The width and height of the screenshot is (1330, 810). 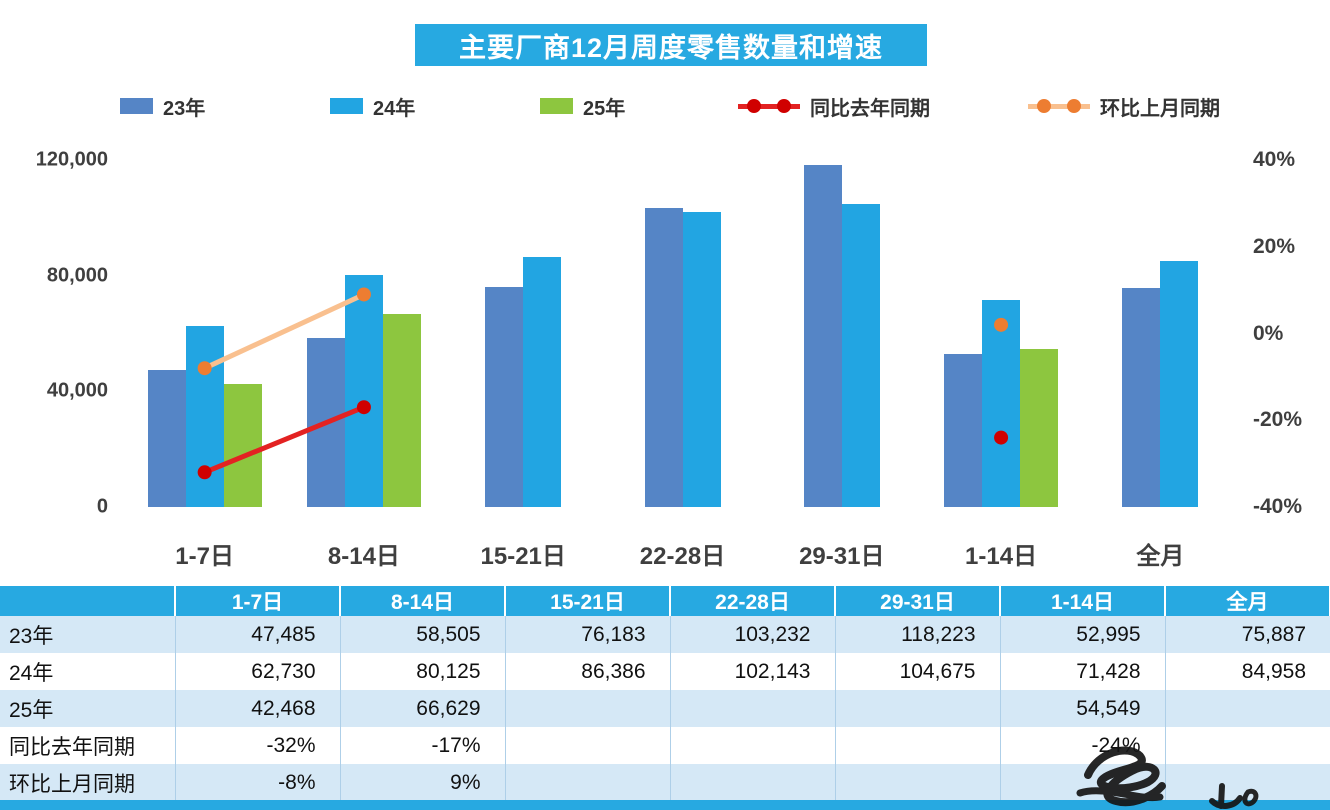 What do you see at coordinates (166, 438) in the screenshot?
I see `bar-23年-1-7日` at bounding box center [166, 438].